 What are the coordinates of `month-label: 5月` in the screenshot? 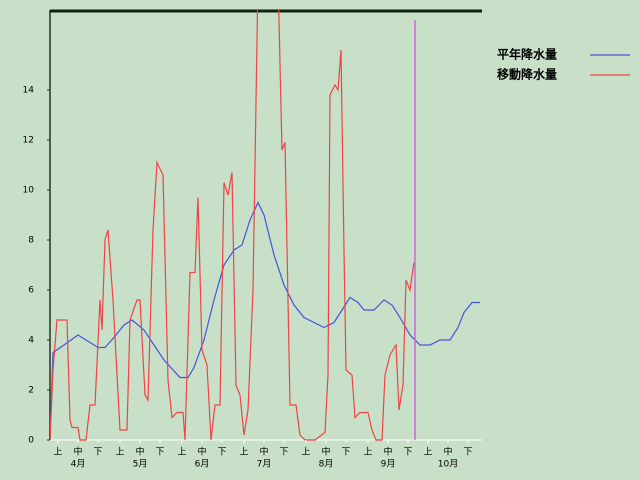 It's located at (140, 464).